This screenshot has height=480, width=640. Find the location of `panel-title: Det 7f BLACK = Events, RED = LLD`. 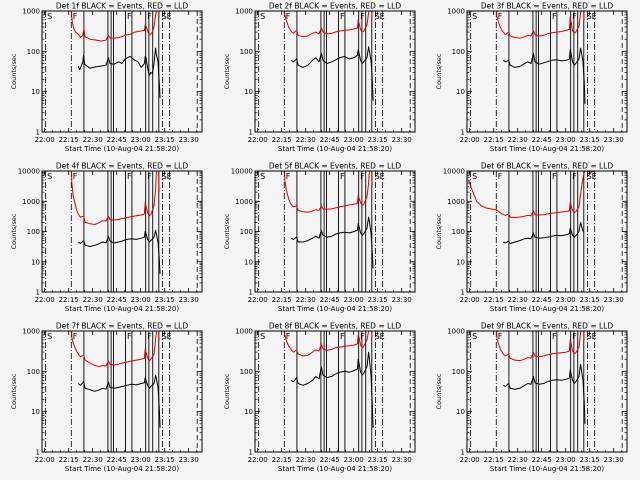

panel-title: Det 7f BLACK = Events, RED = LLD is located at coordinates (122, 326).